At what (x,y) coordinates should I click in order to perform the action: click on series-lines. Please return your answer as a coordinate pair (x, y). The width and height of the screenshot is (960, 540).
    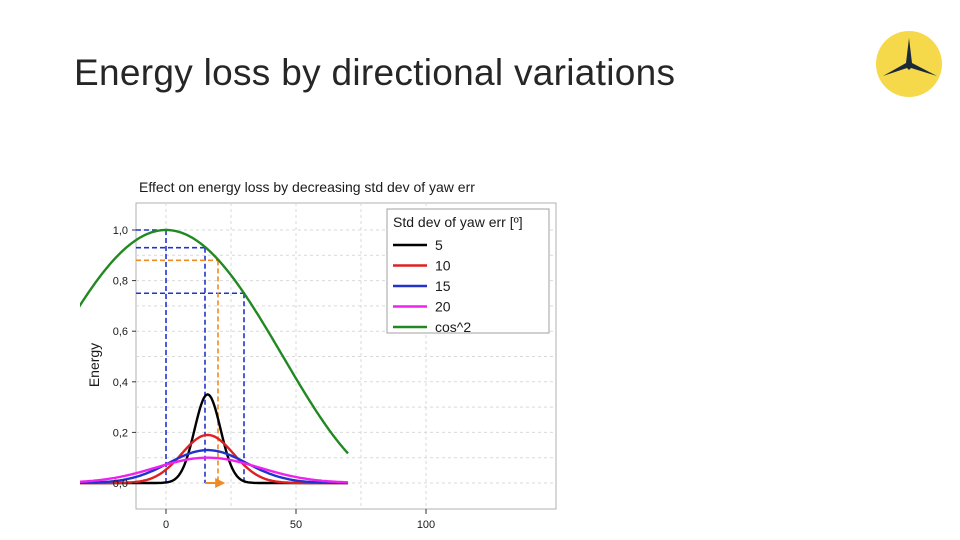
    Looking at the image, I should click on (214, 356).